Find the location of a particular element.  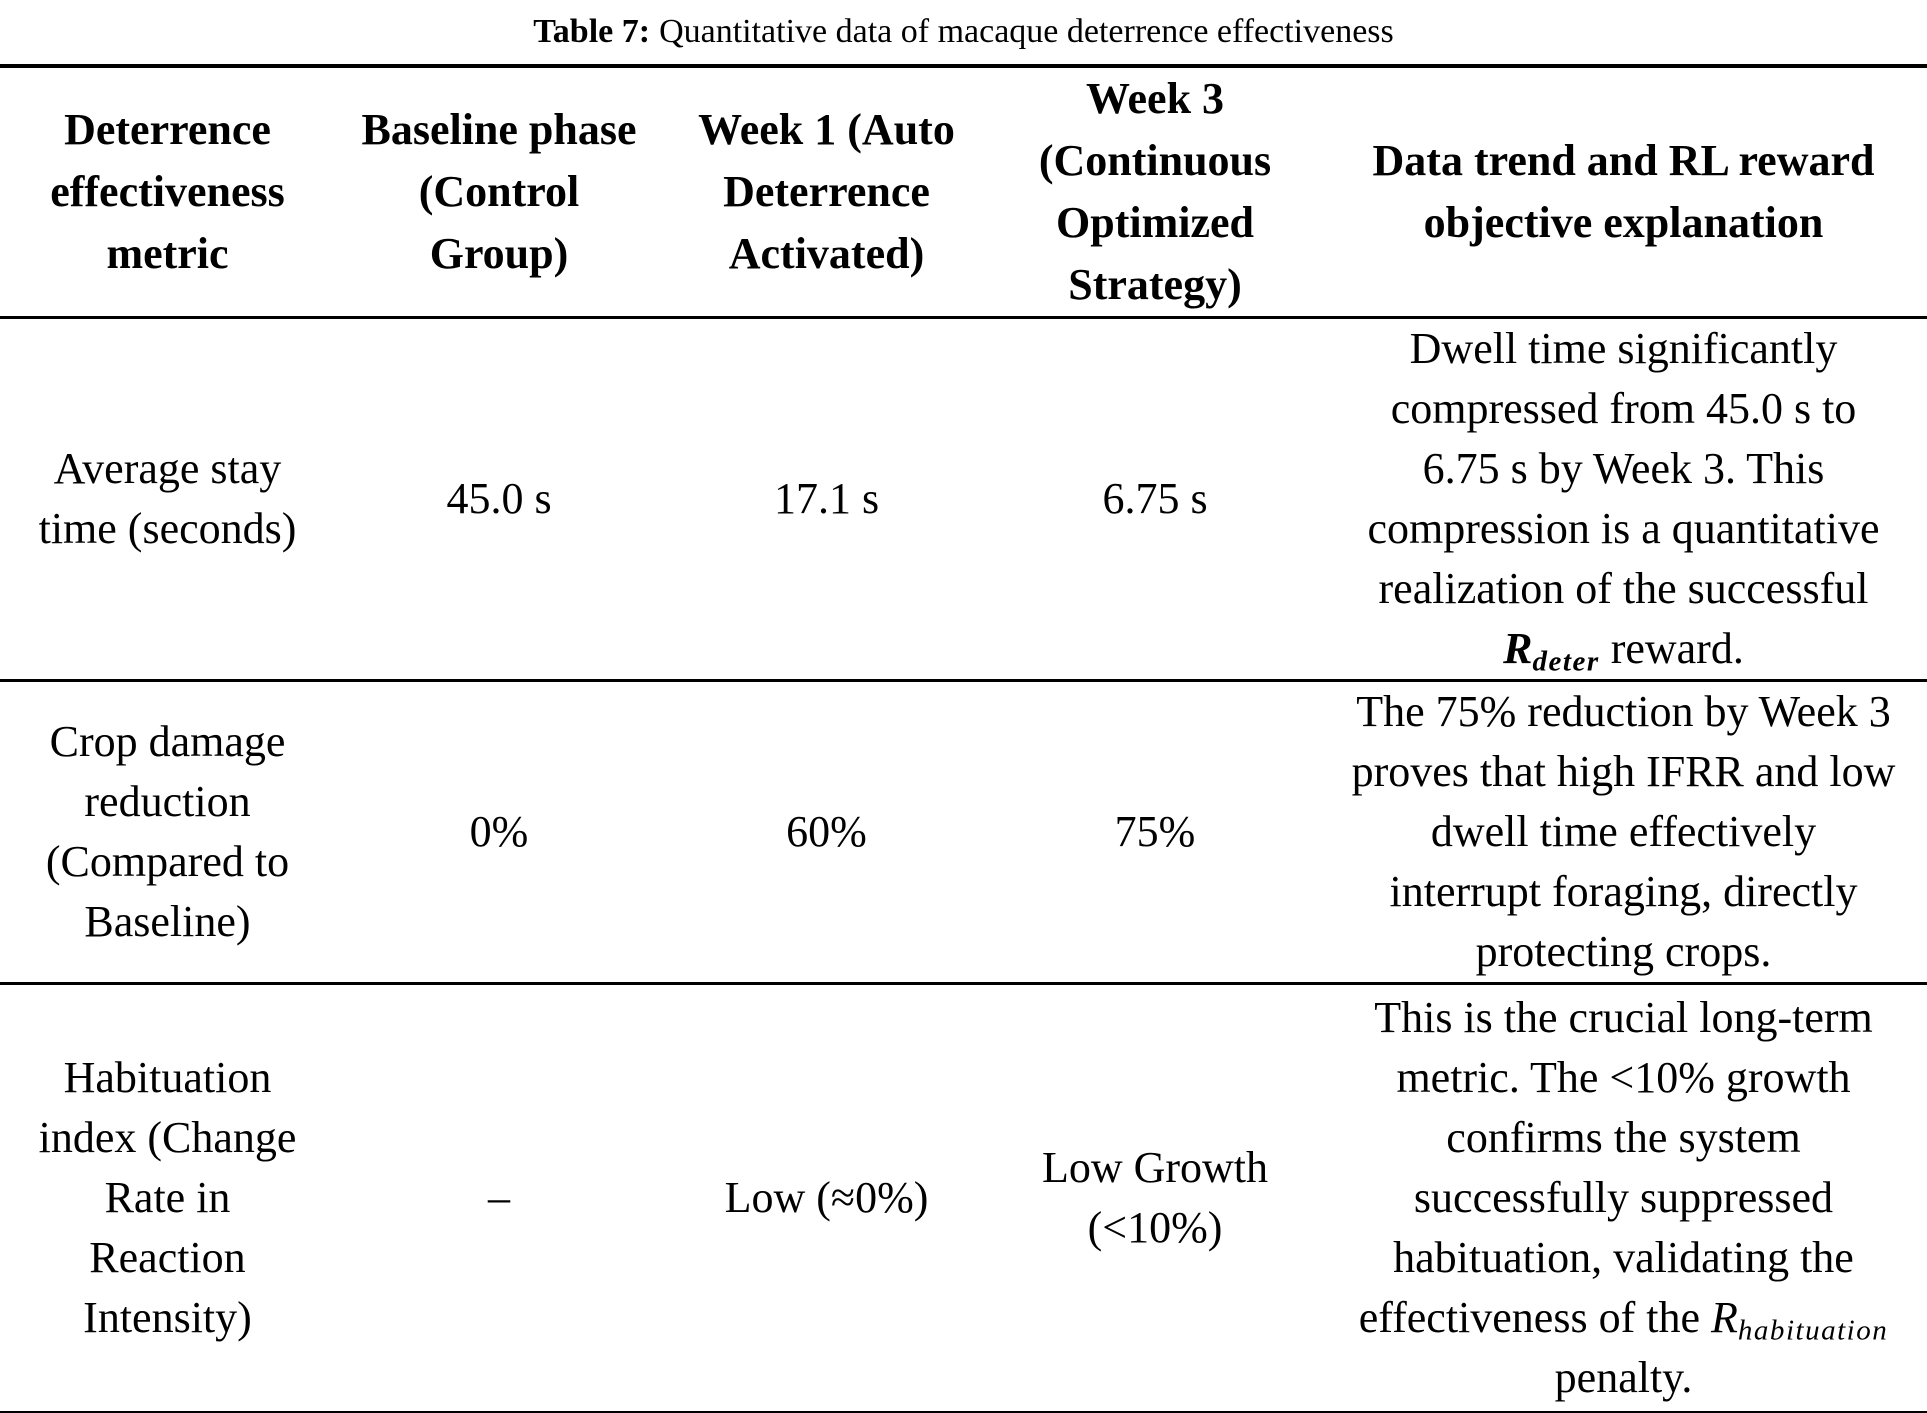

explanation-text: penalty. is located at coordinates (1623, 1377).